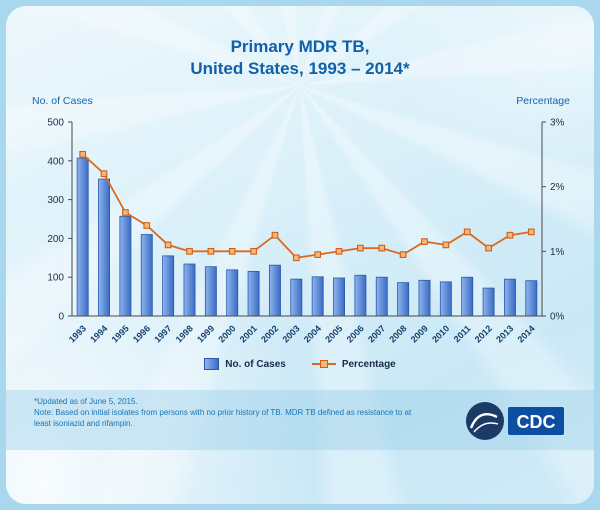  What do you see at coordinates (82, 237) in the screenshot?
I see `bar-1993` at bounding box center [82, 237].